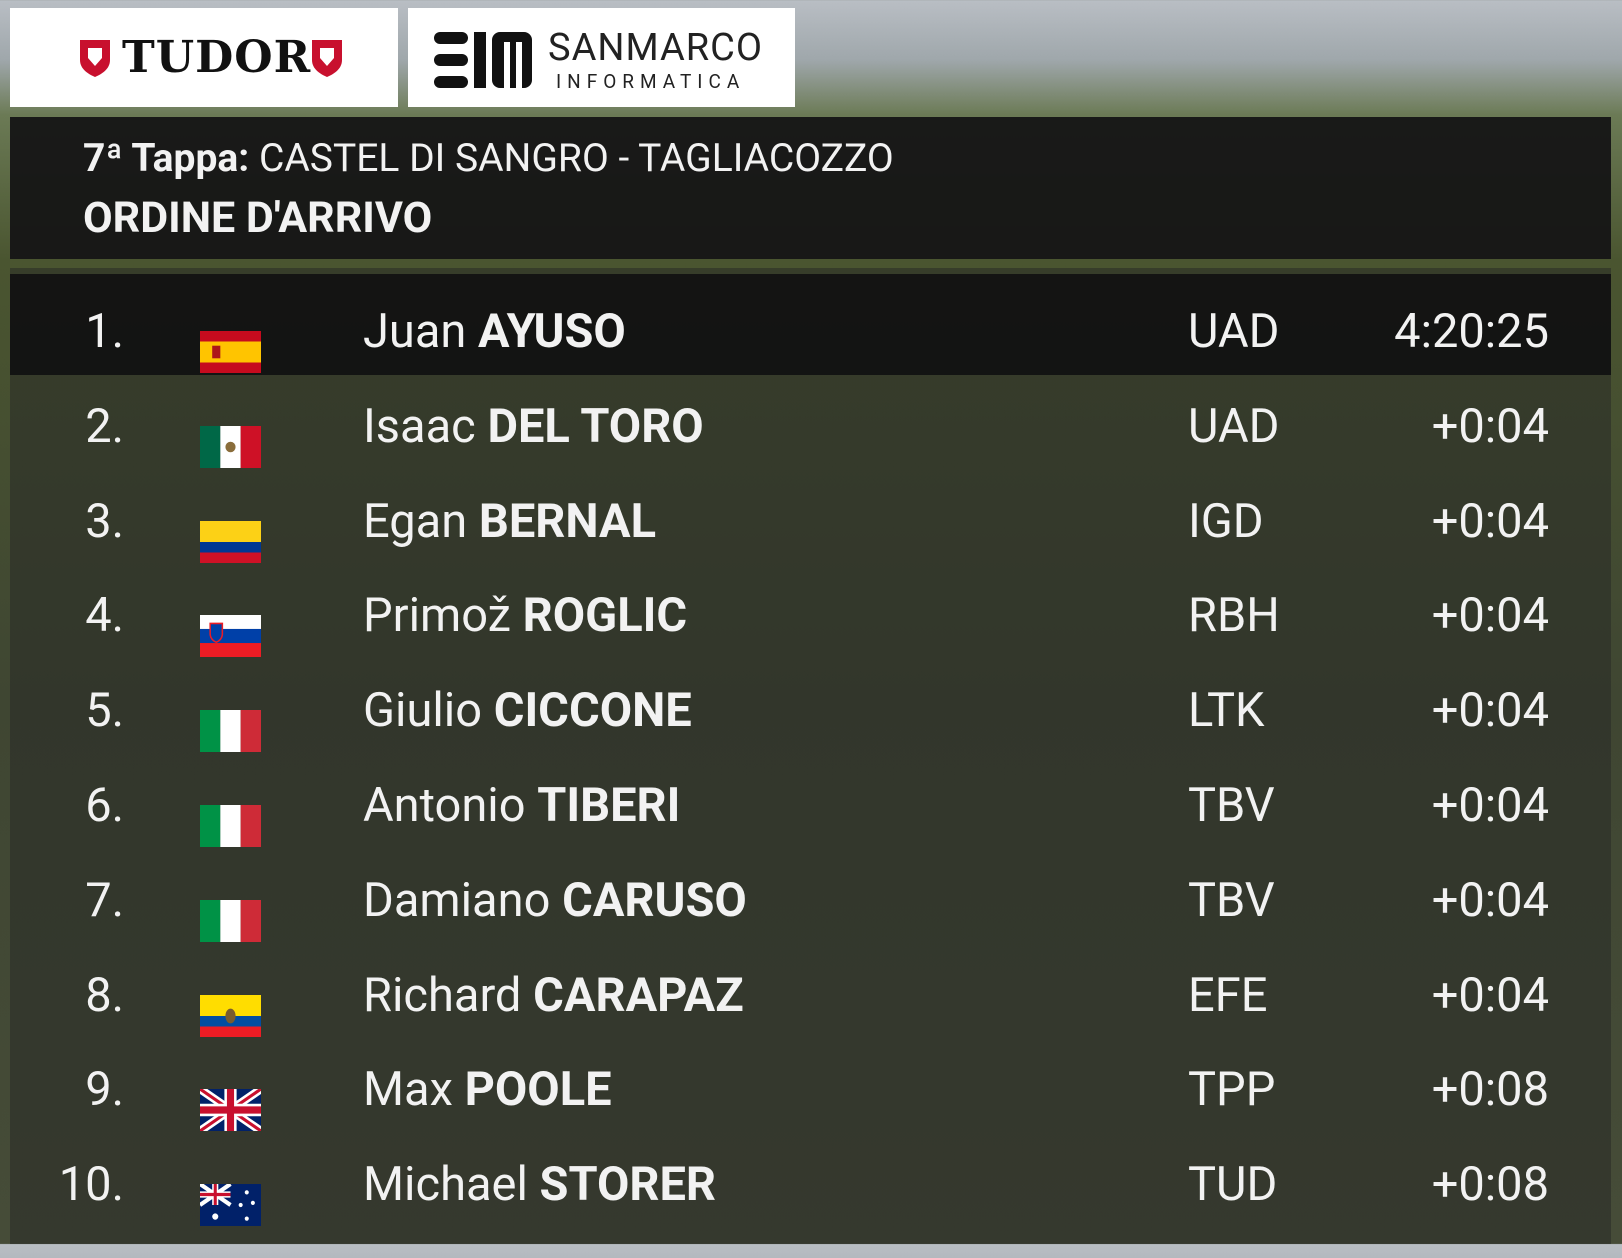 The width and height of the screenshot is (1622, 1258). What do you see at coordinates (104, 616) in the screenshot?
I see `rank: 4.` at bounding box center [104, 616].